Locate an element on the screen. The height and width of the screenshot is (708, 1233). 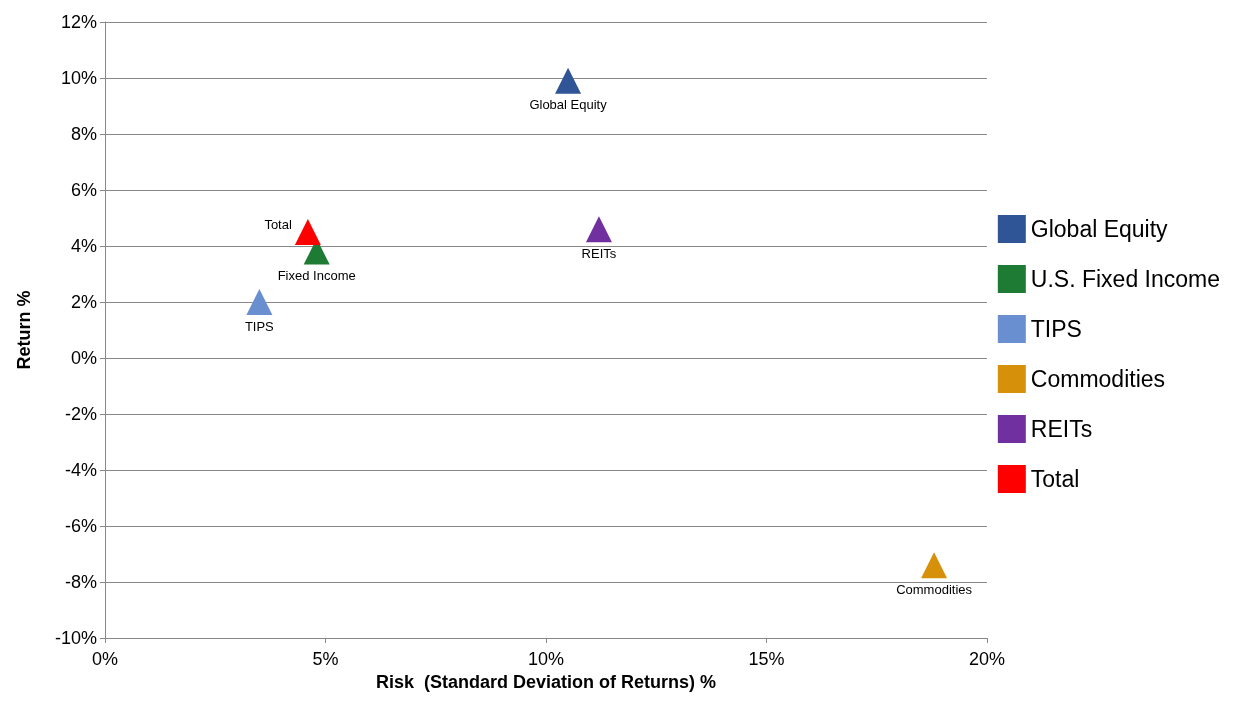
y-tick-label: 2% is located at coordinates (83, 302).